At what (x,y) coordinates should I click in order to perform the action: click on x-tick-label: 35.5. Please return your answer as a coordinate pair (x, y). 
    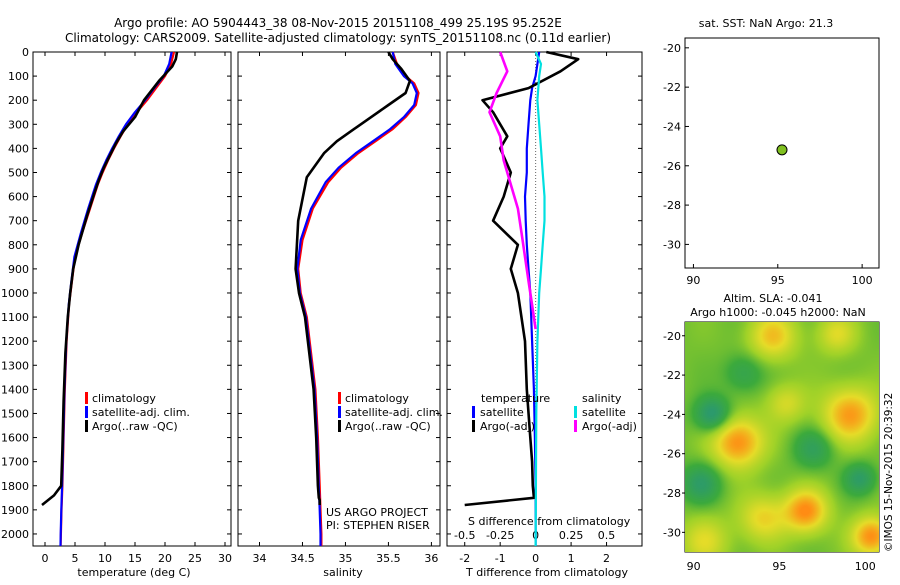
    Looking at the image, I should click on (388, 558).